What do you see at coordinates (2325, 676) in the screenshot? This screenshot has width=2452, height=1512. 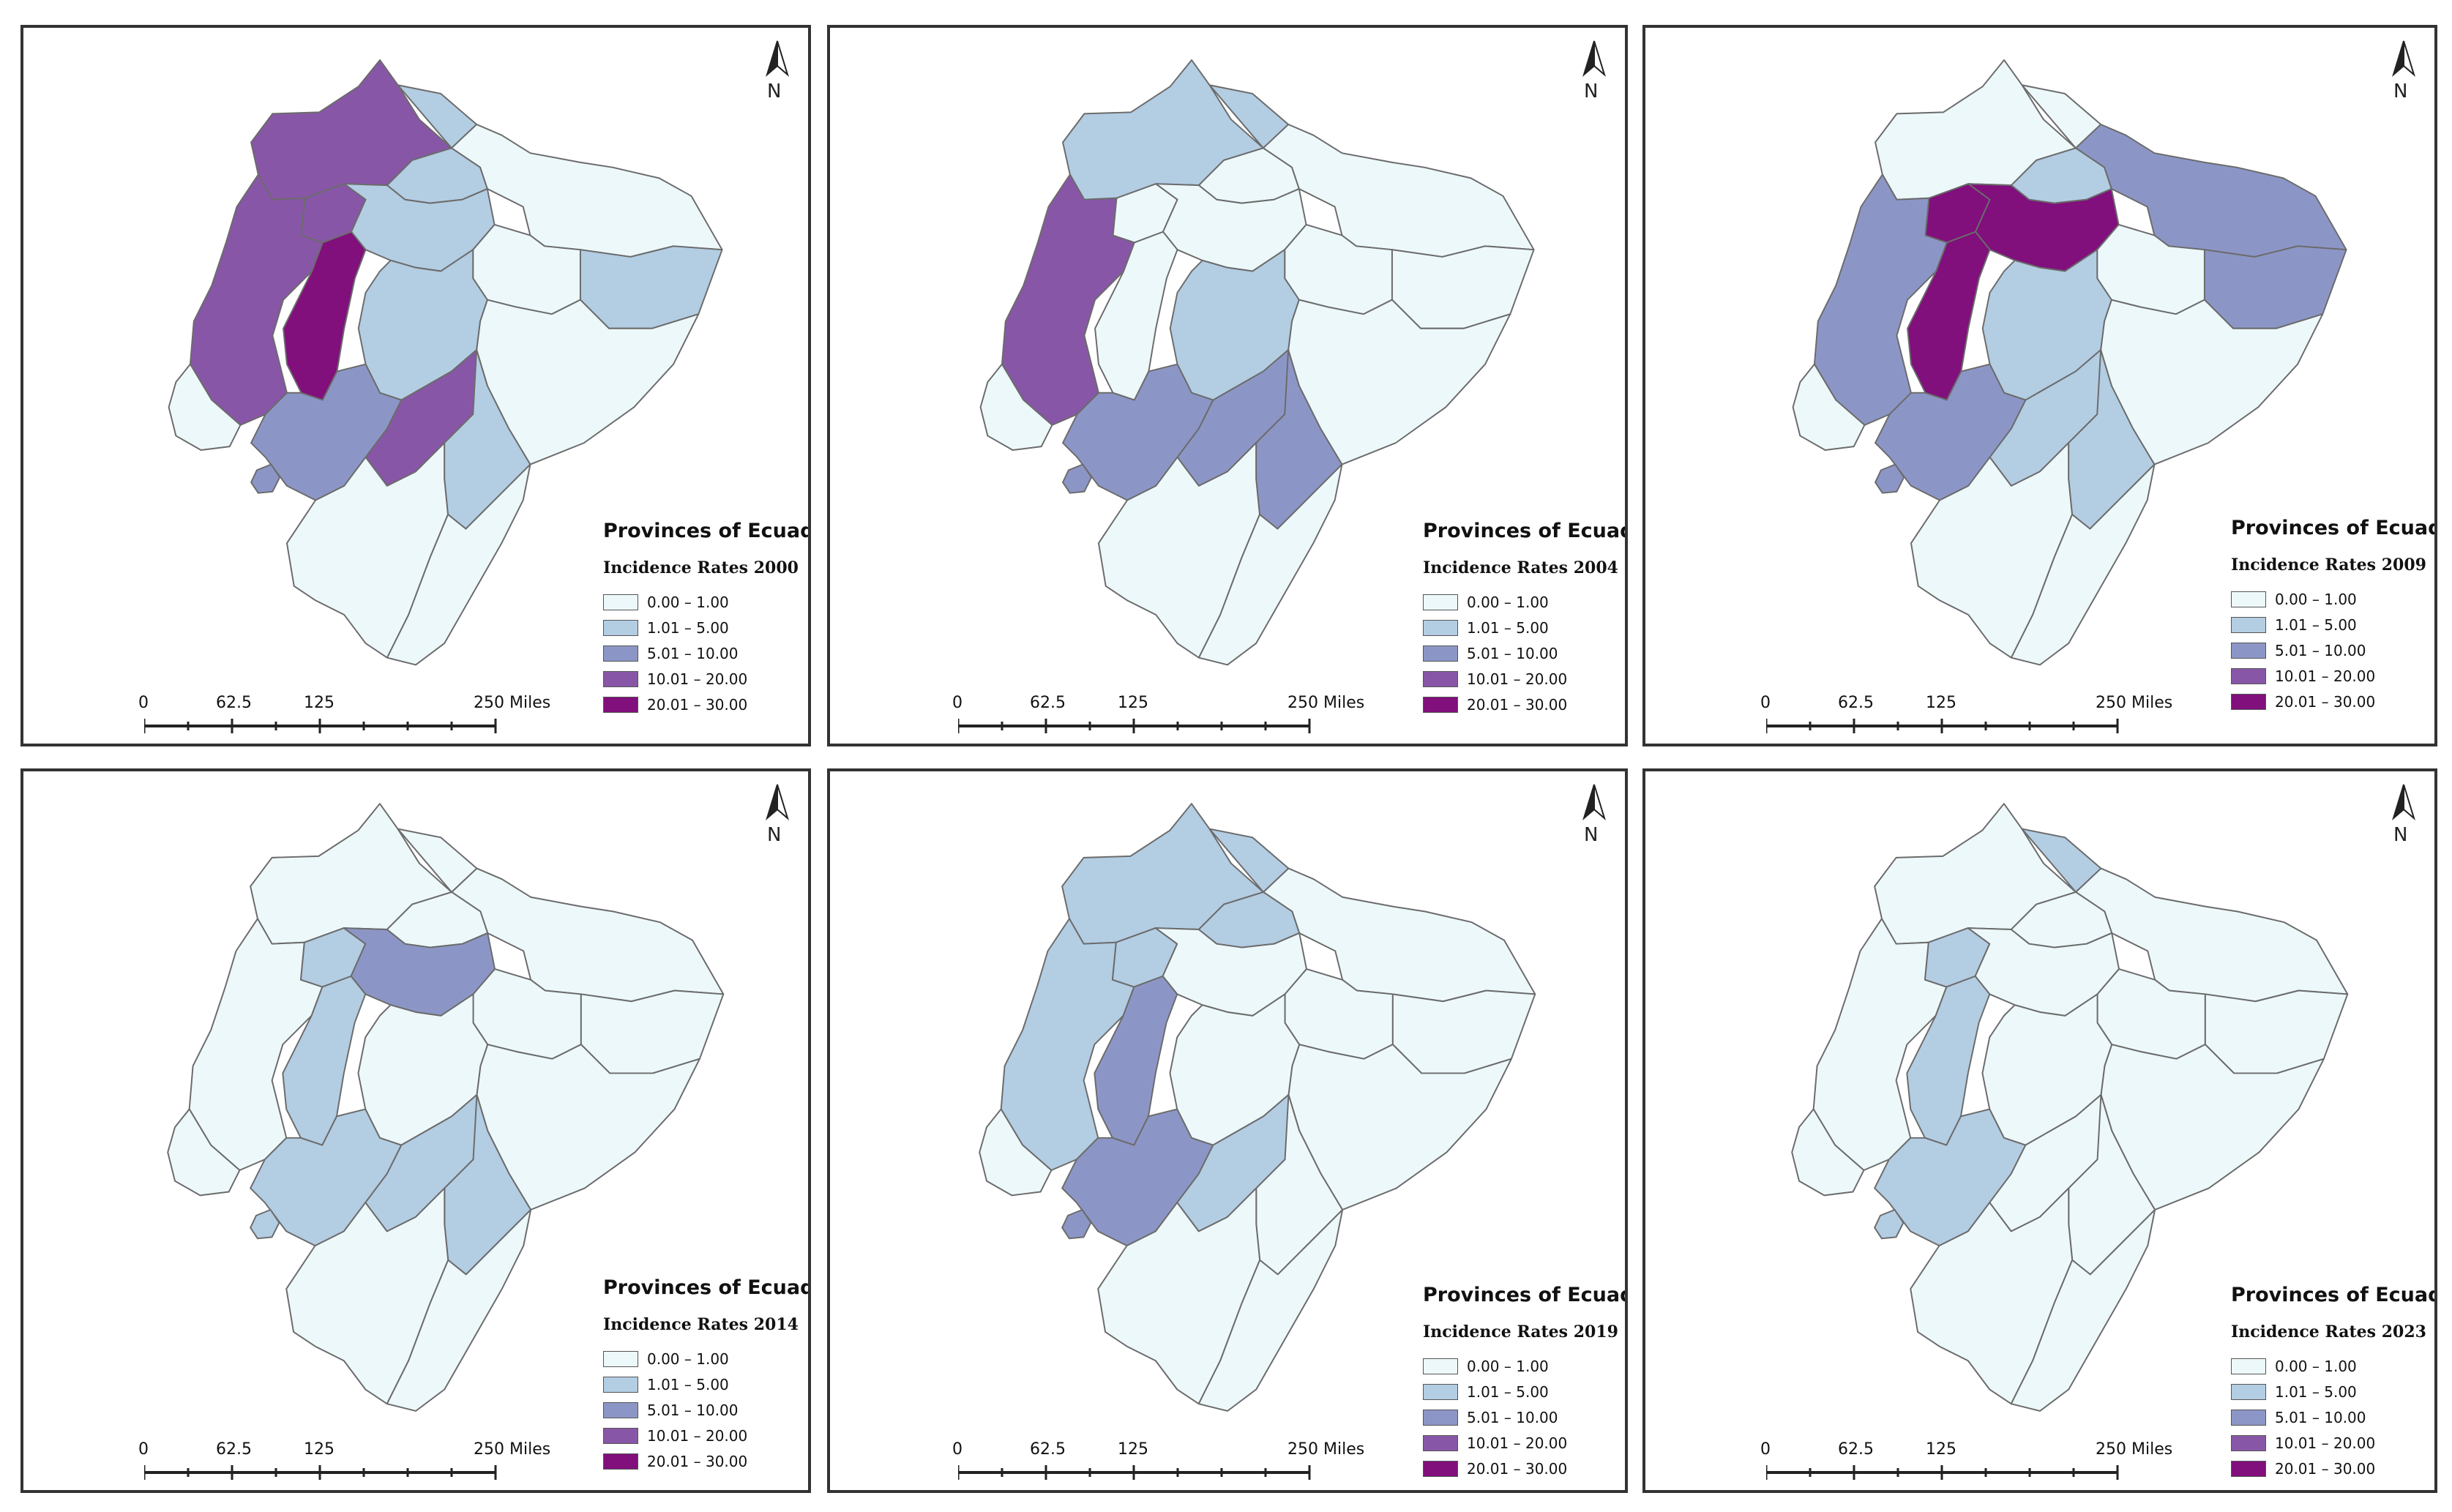 I see `legend-label: 10.01 – 20.00` at bounding box center [2325, 676].